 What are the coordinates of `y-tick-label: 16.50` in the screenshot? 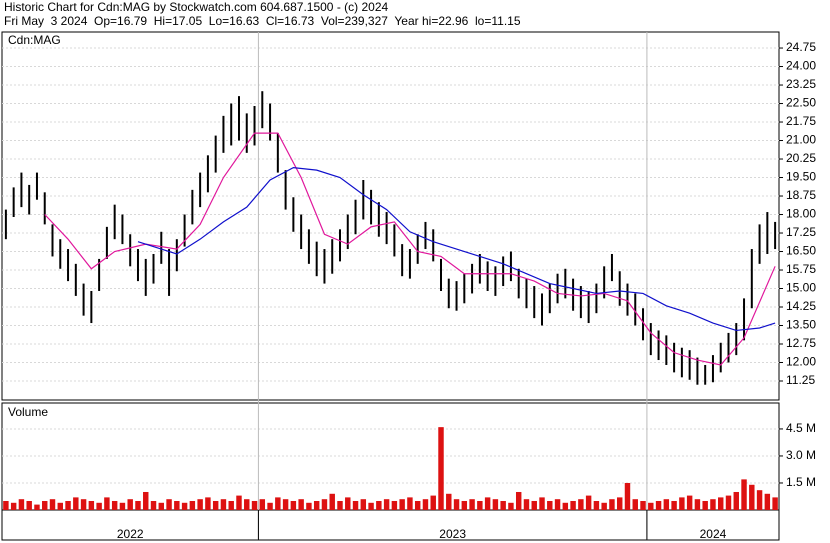 It's located at (801, 251).